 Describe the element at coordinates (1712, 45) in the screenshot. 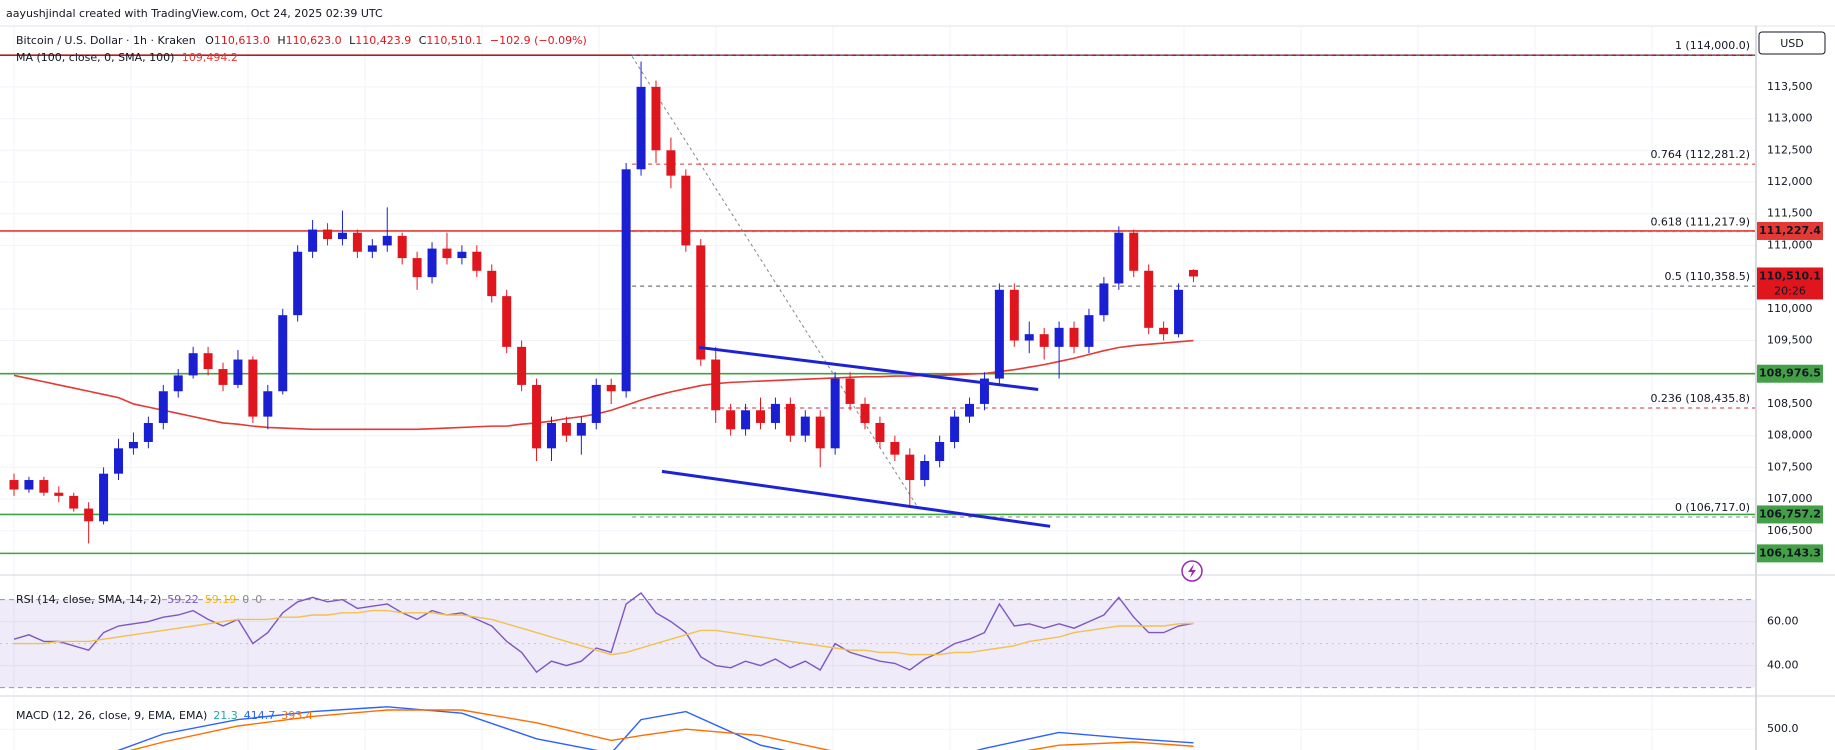

I see `fib-label: 1 (114,000.0)` at that location.